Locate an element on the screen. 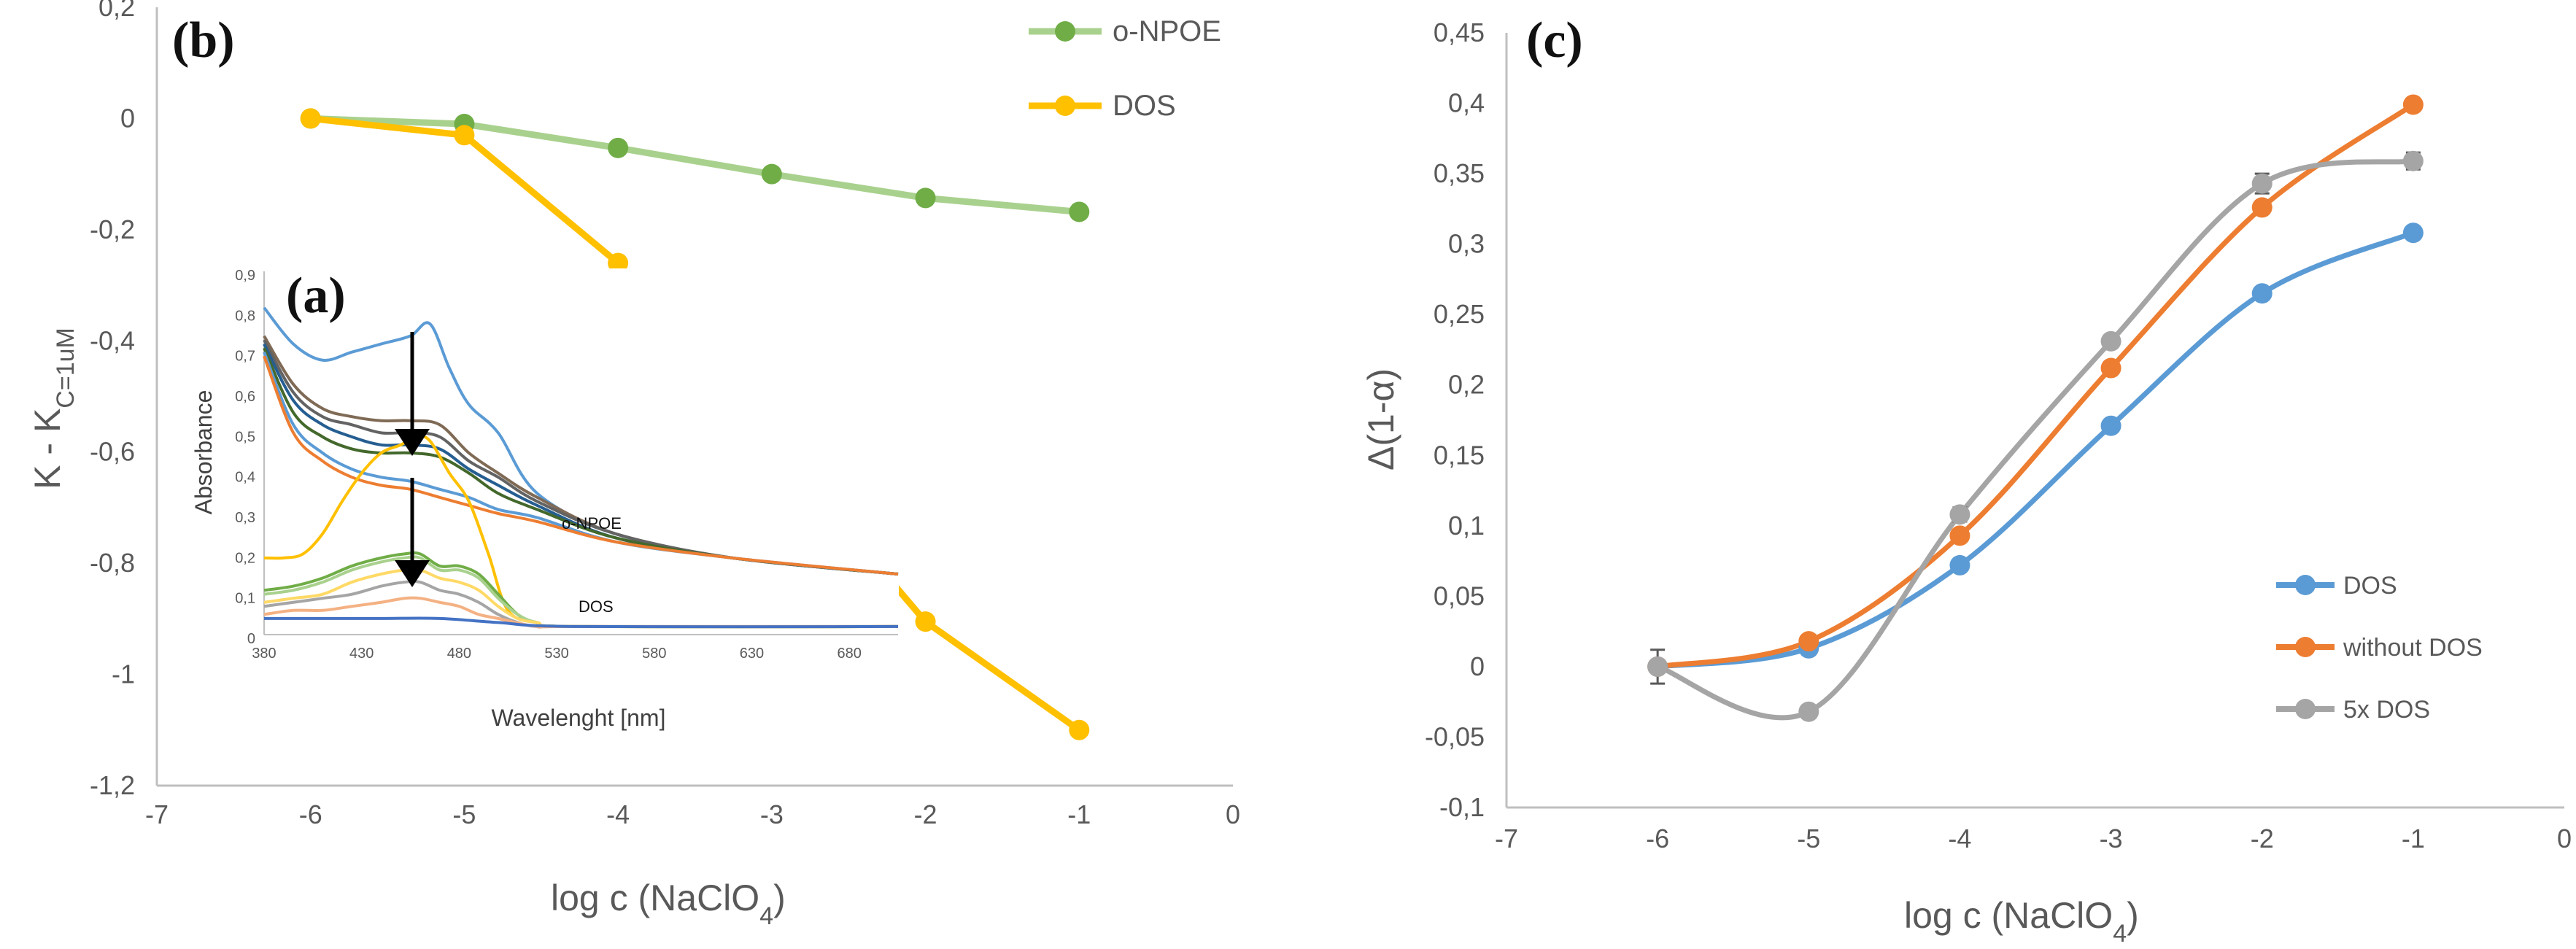 Image resolution: width=2576 pixels, height=949 pixels. panel-c-x-tick-label: -2 is located at coordinates (2262, 838).